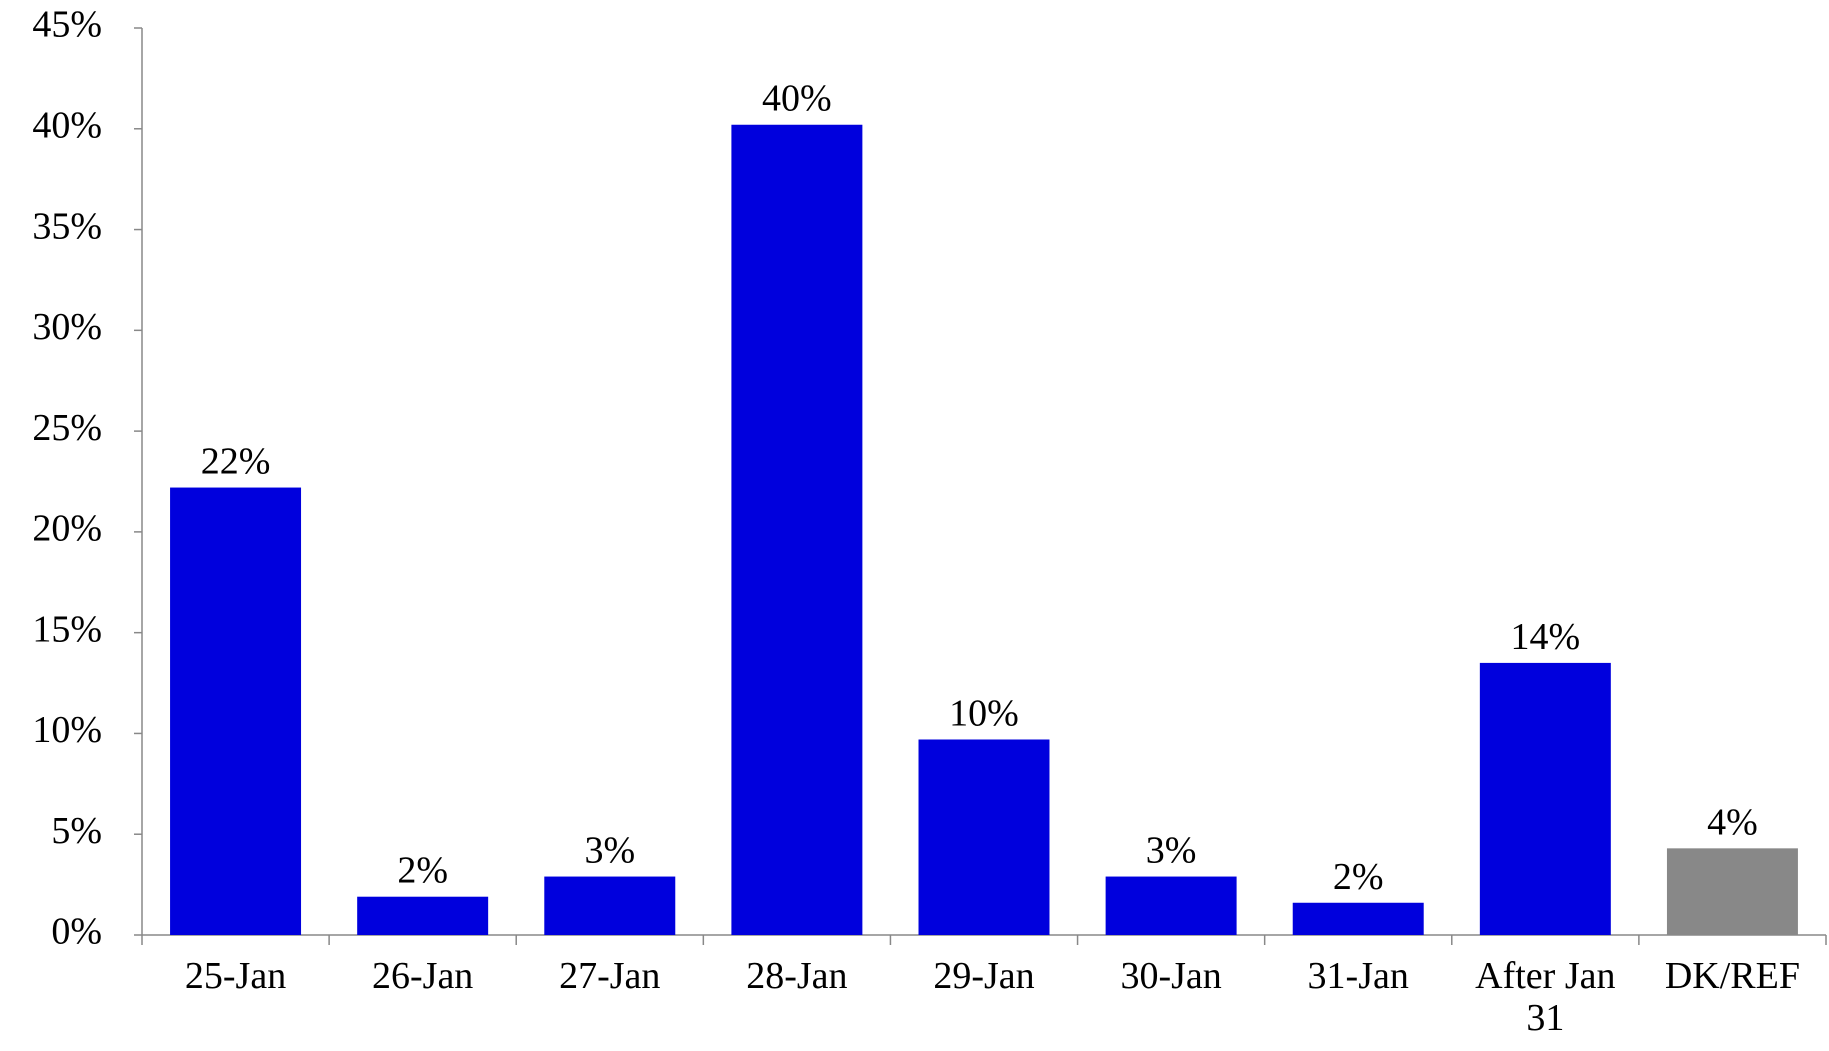 This screenshot has width=1829, height=1051. What do you see at coordinates (67, 25) in the screenshot?
I see `y-tick-label: 45%` at bounding box center [67, 25].